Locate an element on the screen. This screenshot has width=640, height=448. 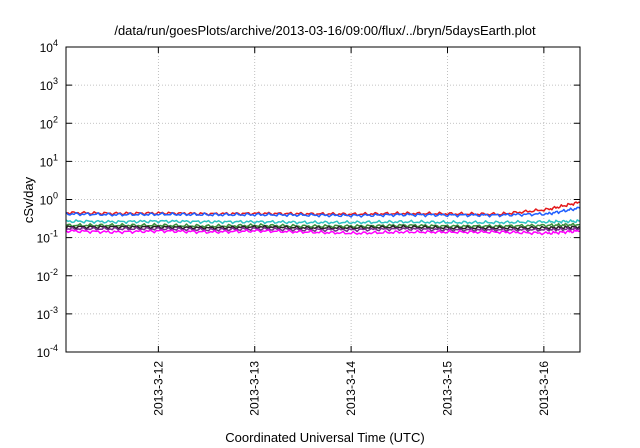
y-tick-labels: 10⁻⁴ 10⁻³ 10⁻² 10⁻¹ 10⁰ 10¹ 10² 10³ 10⁴ is located at coordinates (47, 199).